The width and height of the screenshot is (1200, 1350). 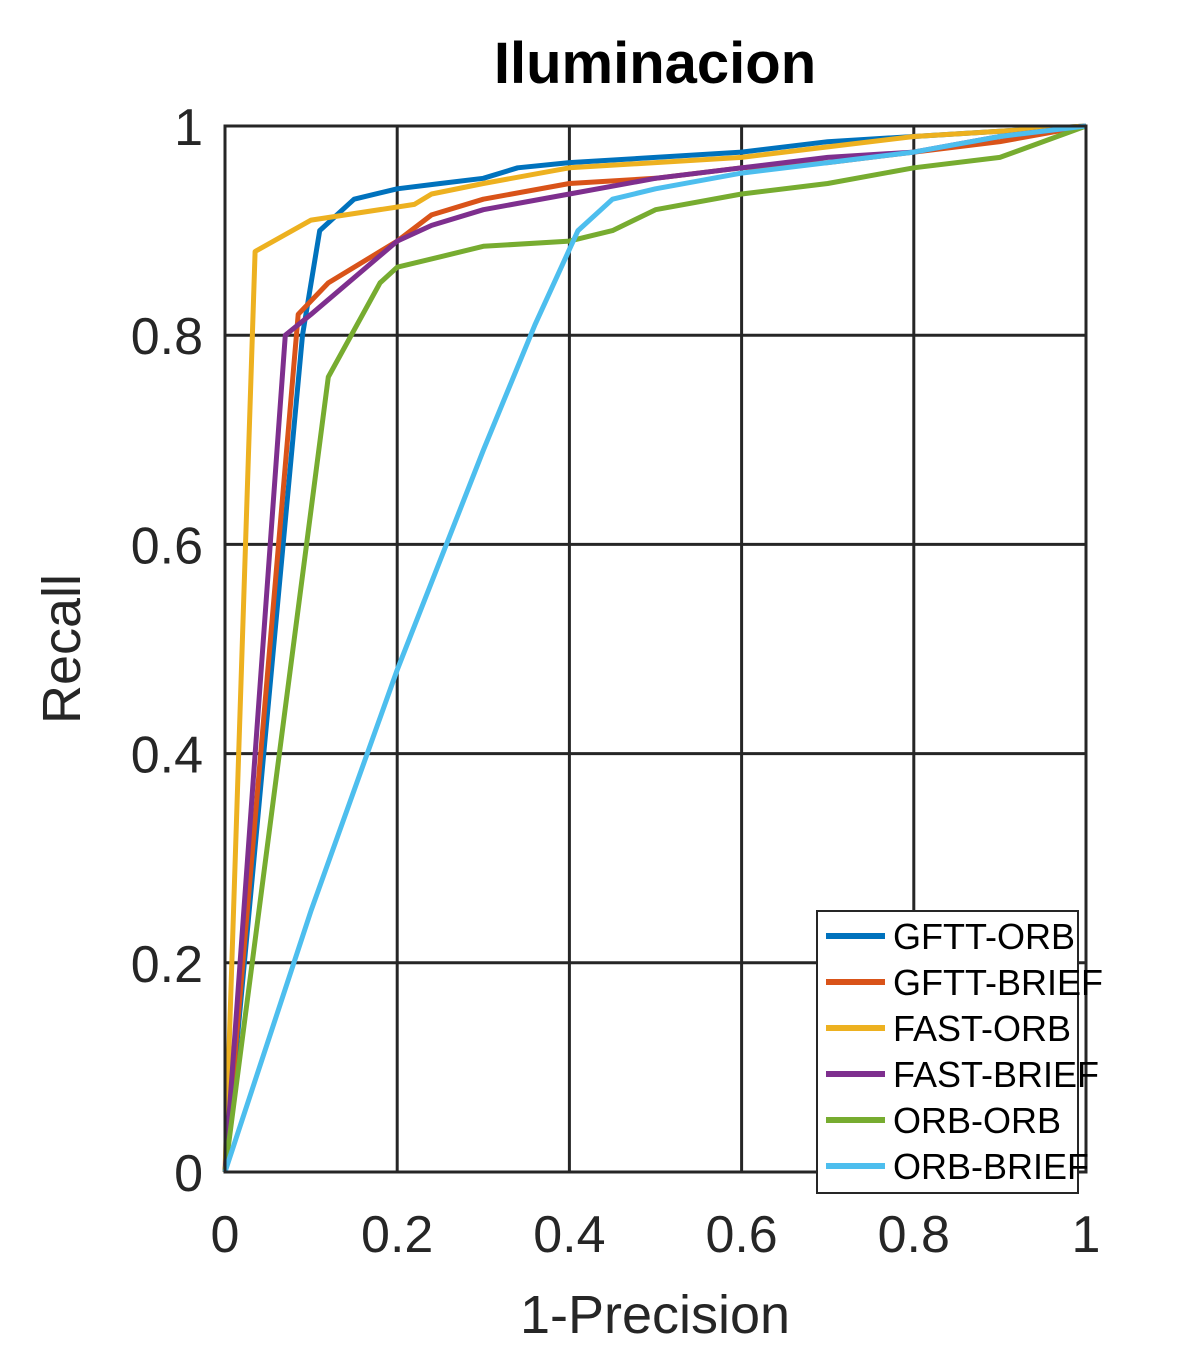 I want to click on legend-label: FAST-BRIEF, so click(x=996, y=1074).